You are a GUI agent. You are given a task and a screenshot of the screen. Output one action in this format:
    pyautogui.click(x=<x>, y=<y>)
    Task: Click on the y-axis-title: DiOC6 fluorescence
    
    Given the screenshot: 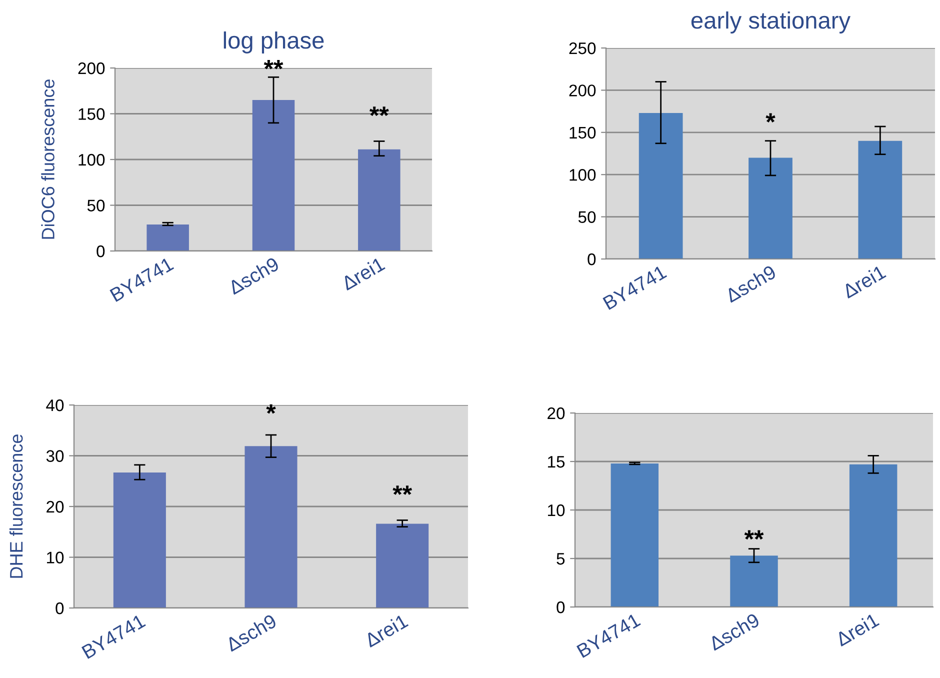 What is the action you would take?
    pyautogui.click(x=47, y=159)
    